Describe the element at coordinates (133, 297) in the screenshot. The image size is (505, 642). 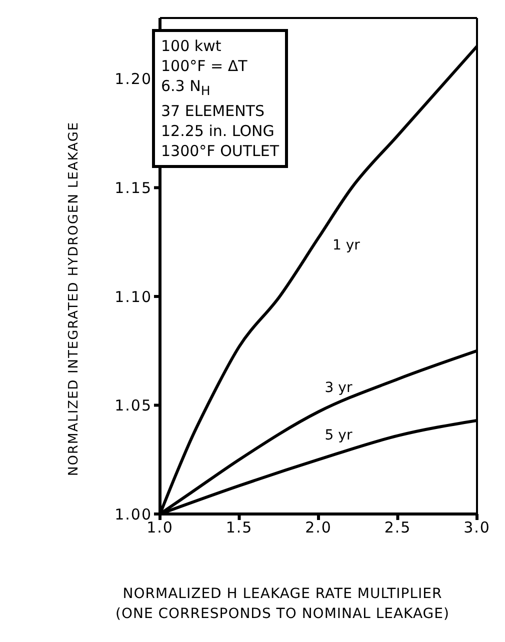
I see `y-tick-label: 1.10` at that location.